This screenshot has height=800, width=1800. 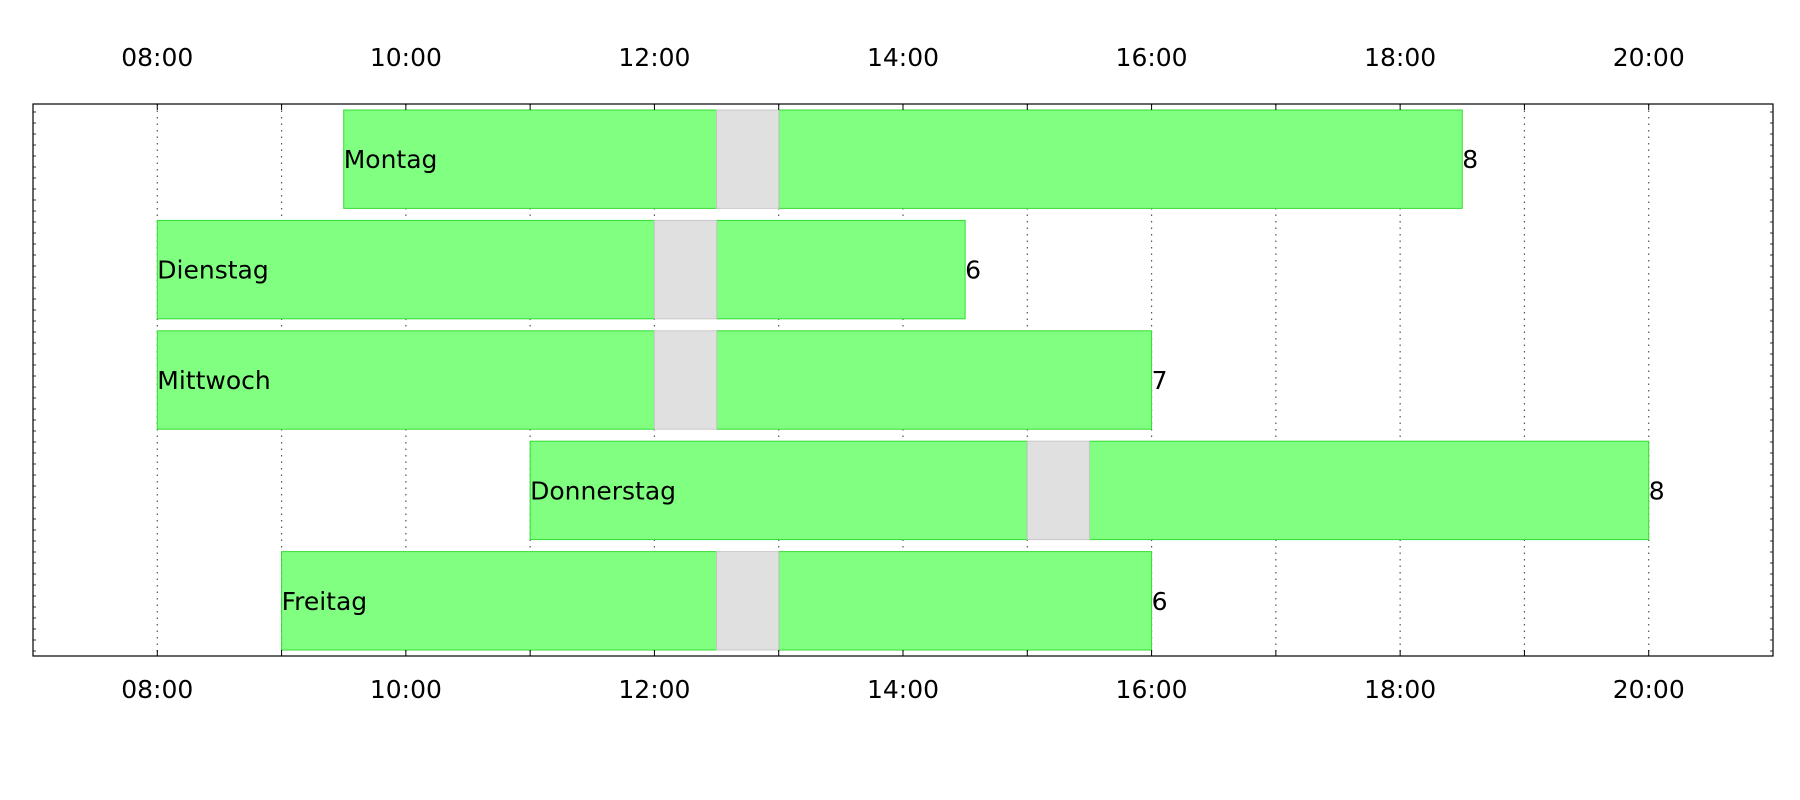 What do you see at coordinates (1649, 689) in the screenshot?
I see `x-tick-label-bottom: 20:00` at bounding box center [1649, 689].